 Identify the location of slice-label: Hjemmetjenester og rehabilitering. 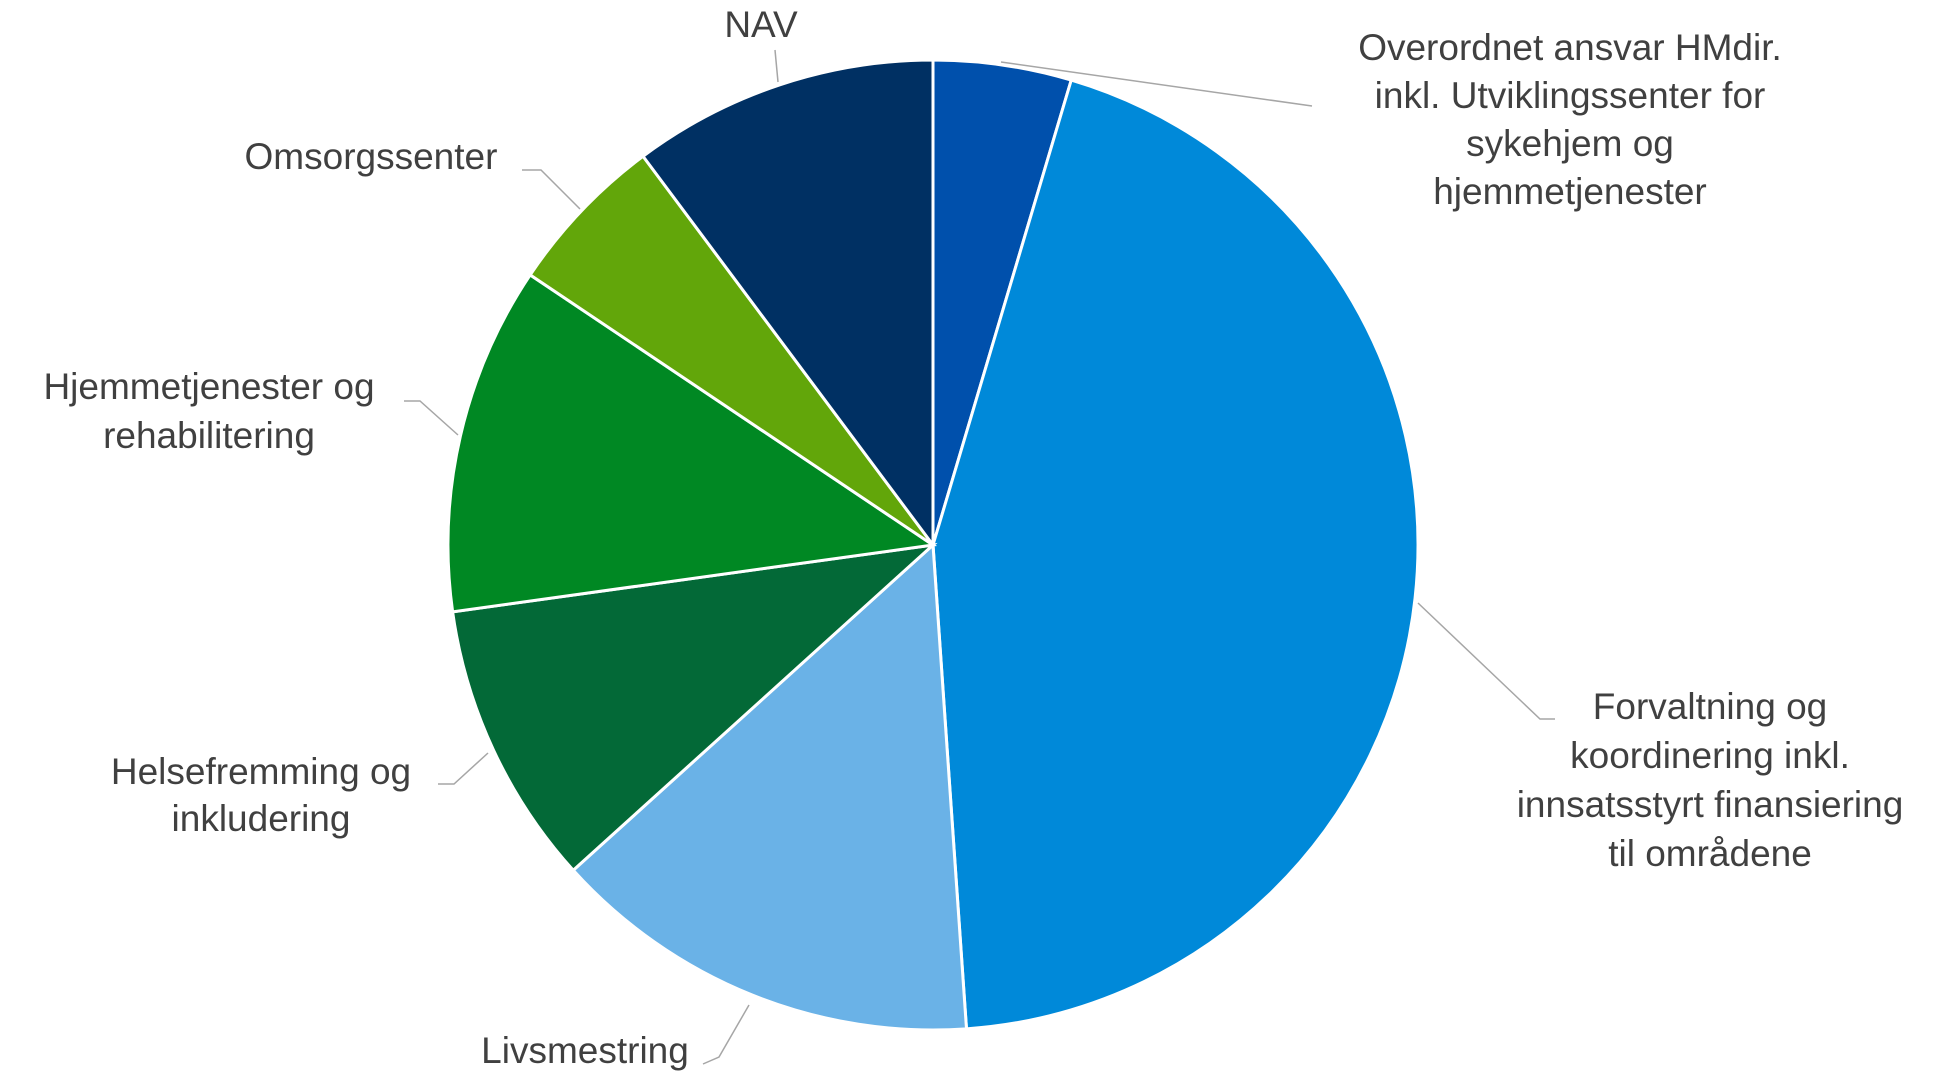
(208, 411).